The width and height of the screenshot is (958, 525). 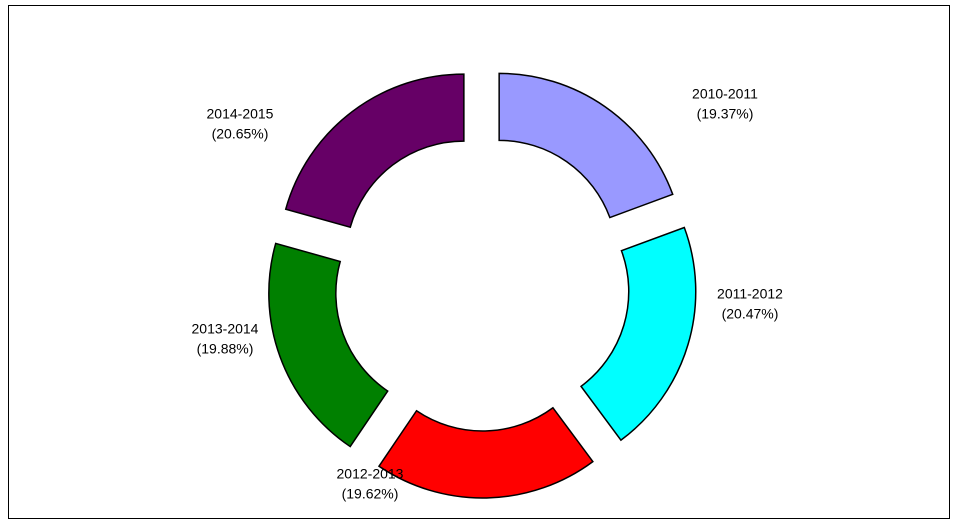 I want to click on segment-category-label: 2011-2012, so click(x=750, y=294).